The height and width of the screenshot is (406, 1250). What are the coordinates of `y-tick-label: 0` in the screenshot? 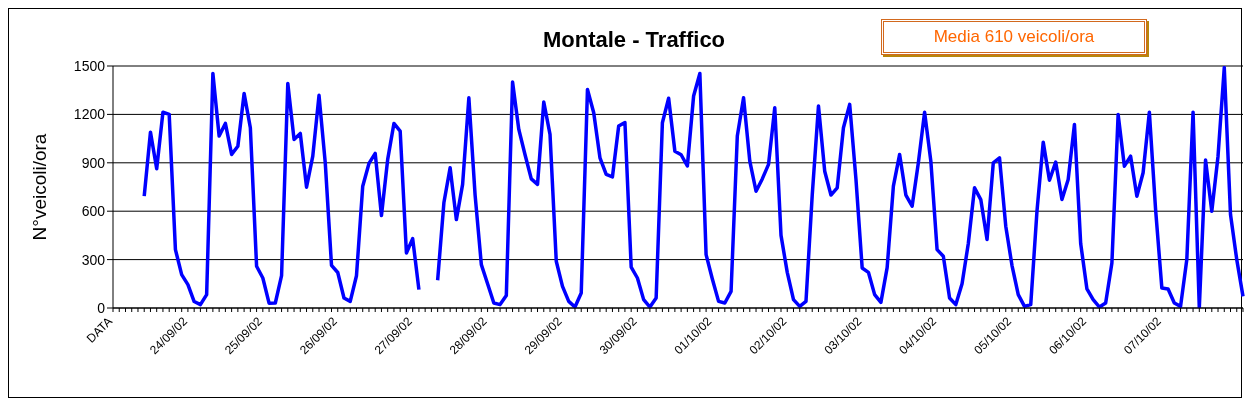 It's located at (101, 307).